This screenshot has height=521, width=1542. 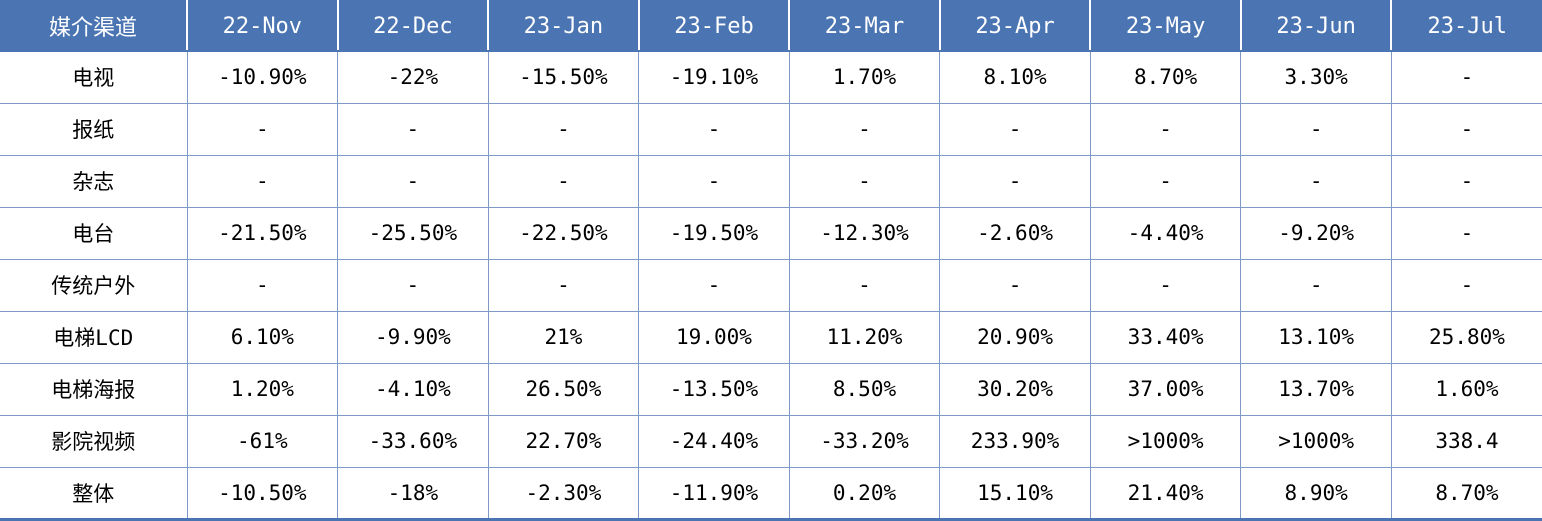 What do you see at coordinates (94, 181) in the screenshot?
I see `row-channel-label: 杂志` at bounding box center [94, 181].